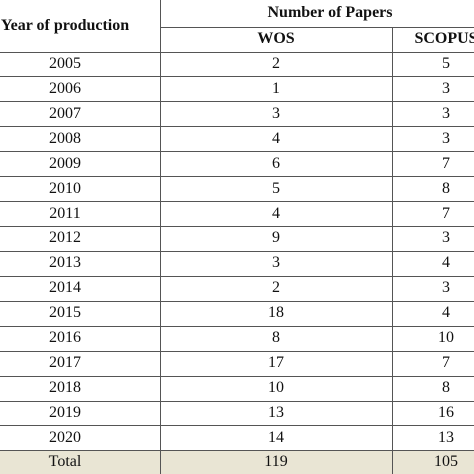 Image resolution: width=474 pixels, height=474 pixels. Describe the element at coordinates (276, 163) in the screenshot. I see `count-cell: 6` at that location.